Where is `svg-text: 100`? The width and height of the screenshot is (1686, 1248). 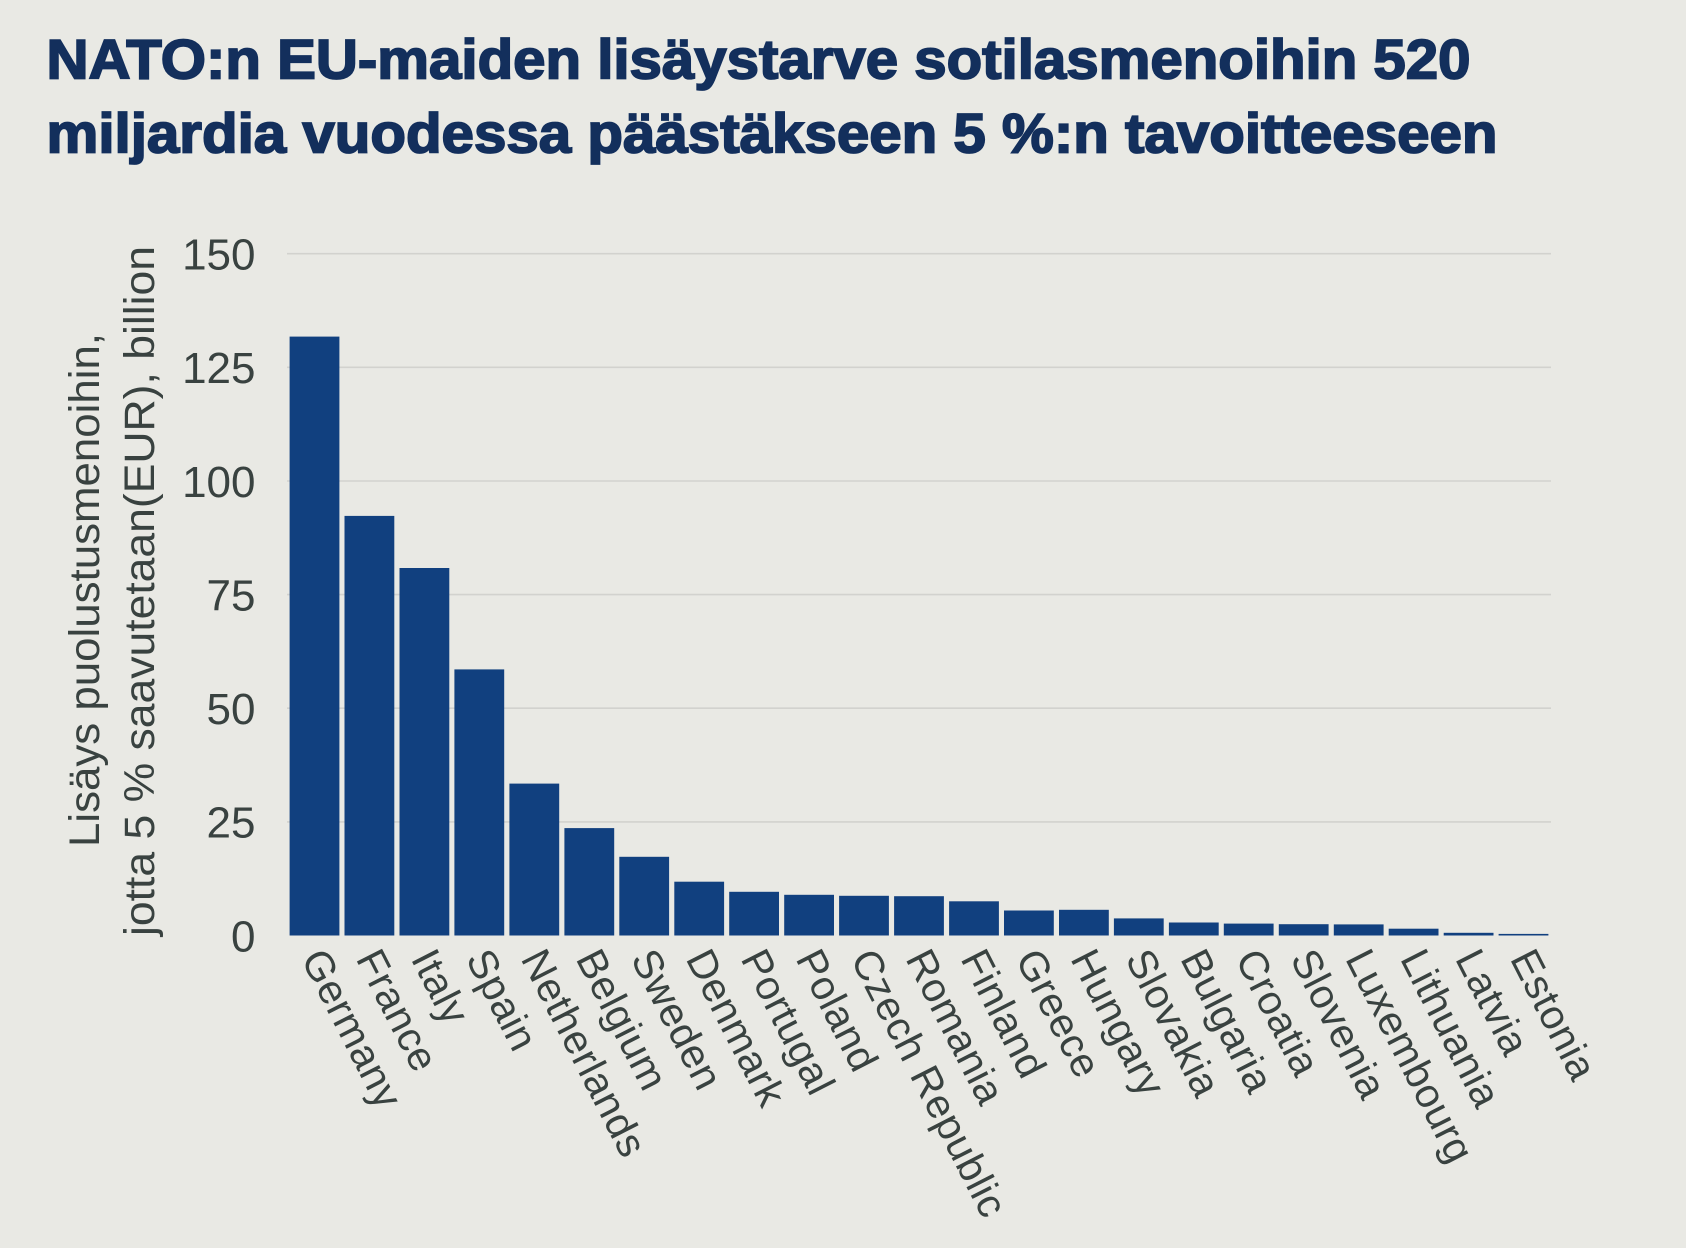
svg-text: 100 is located at coordinates (218, 482).